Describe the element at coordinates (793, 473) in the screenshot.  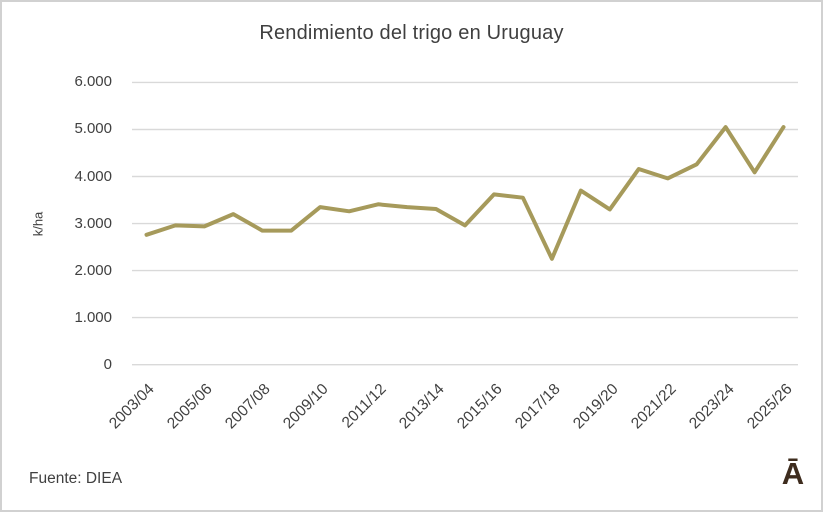
I see `logo-mark: Ā` at that location.